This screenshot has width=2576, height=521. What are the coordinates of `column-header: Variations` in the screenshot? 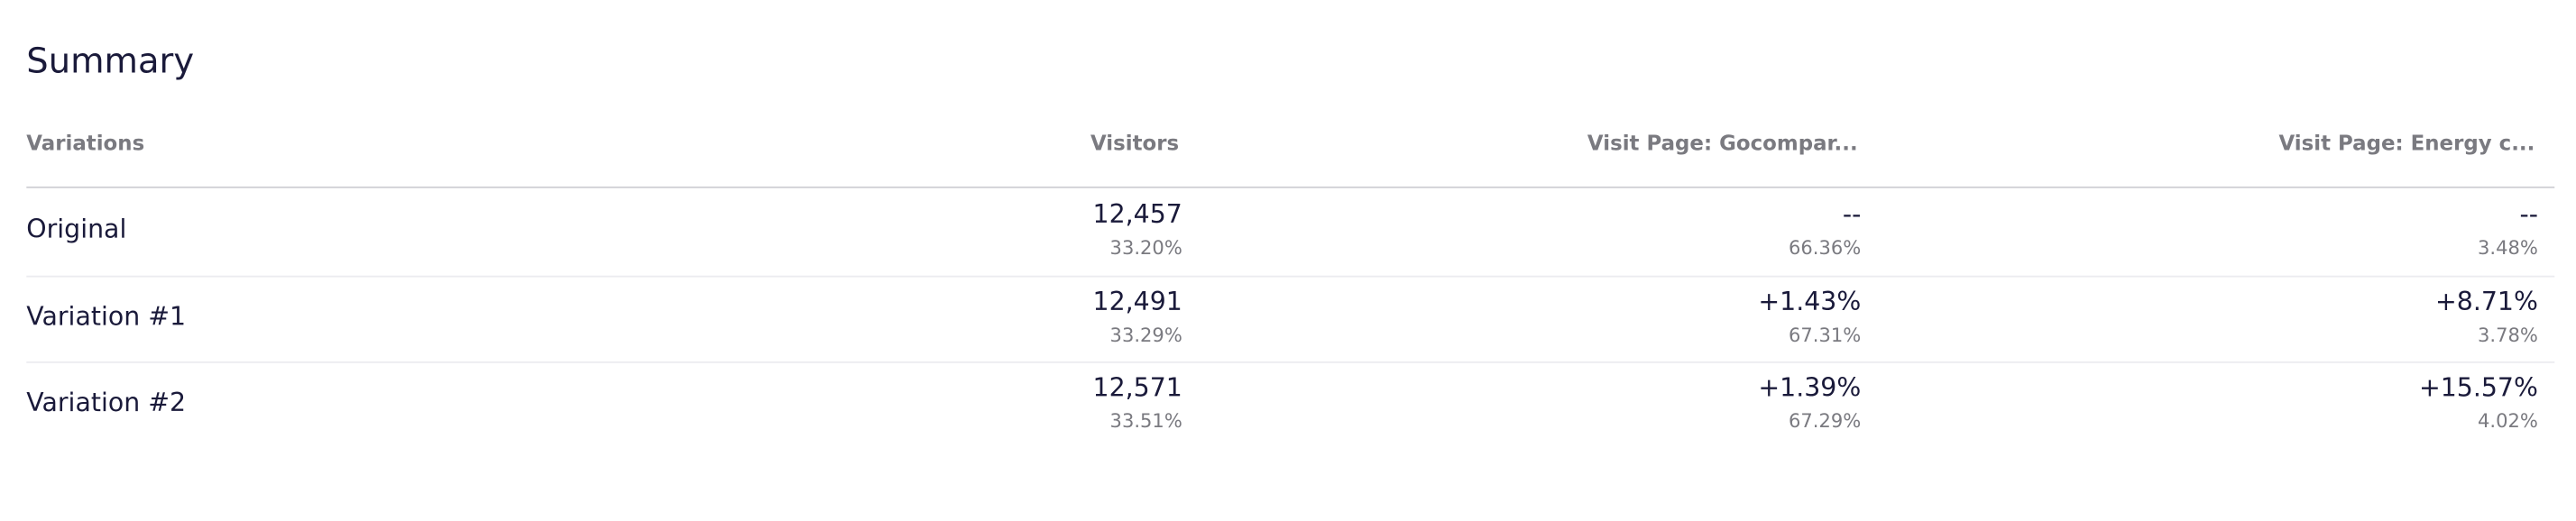 It's located at (85, 143).